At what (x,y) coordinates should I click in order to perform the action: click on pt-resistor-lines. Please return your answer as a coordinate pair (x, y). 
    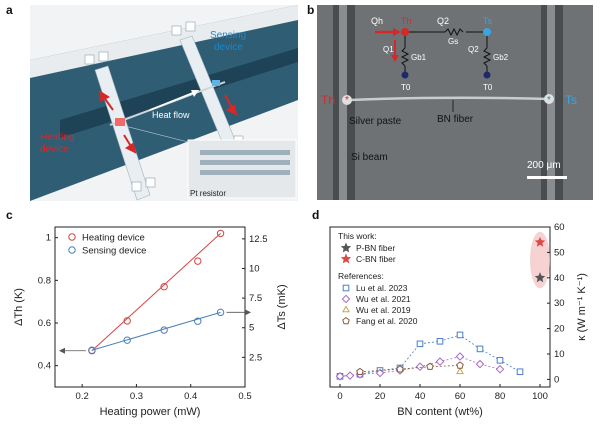
    Looking at the image, I should click on (245, 162).